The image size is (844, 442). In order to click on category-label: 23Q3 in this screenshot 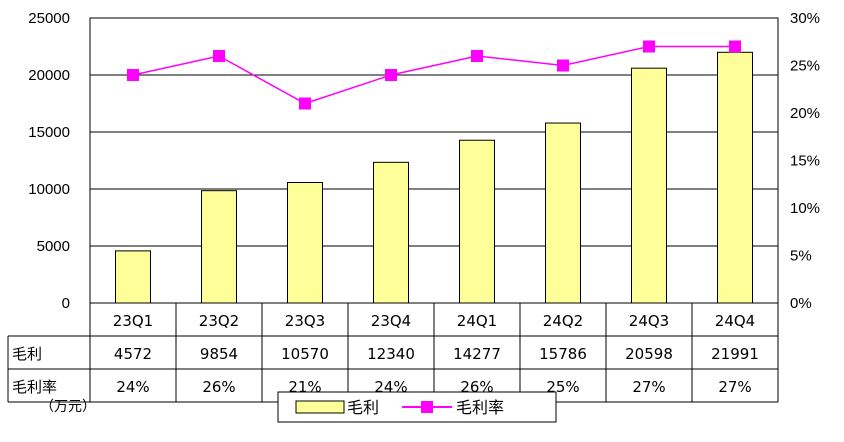, I will do `click(305, 321)`.